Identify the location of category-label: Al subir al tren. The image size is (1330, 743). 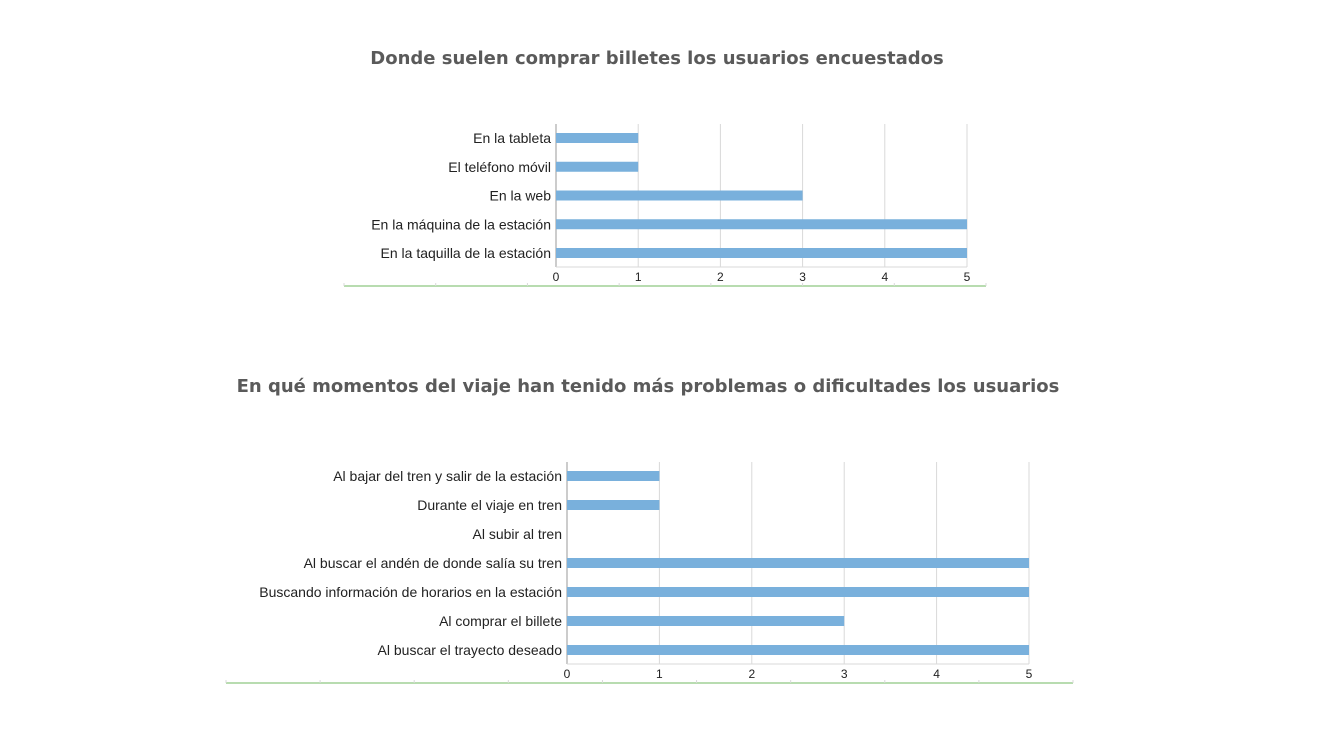
(517, 534).